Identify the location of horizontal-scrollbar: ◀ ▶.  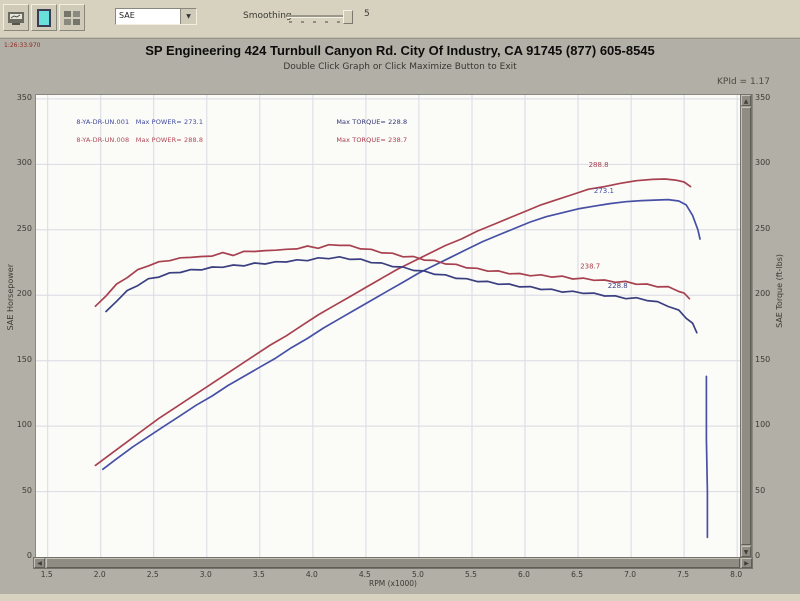
(393, 563).